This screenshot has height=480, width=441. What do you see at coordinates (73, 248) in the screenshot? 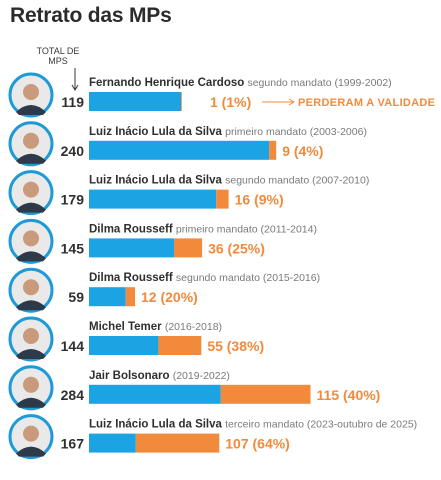
I see `total-value: 145` at bounding box center [73, 248].